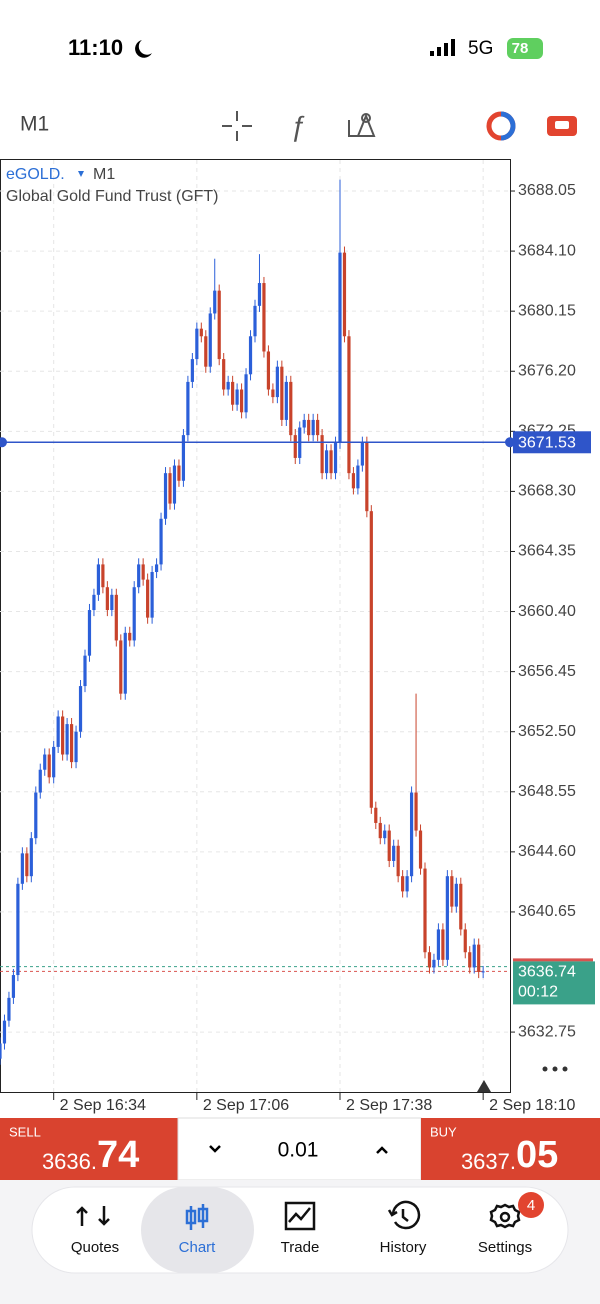 This screenshot has height=1304, width=600. What do you see at coordinates (215, 1149) in the screenshot?
I see `volume-decrease` at bounding box center [215, 1149].